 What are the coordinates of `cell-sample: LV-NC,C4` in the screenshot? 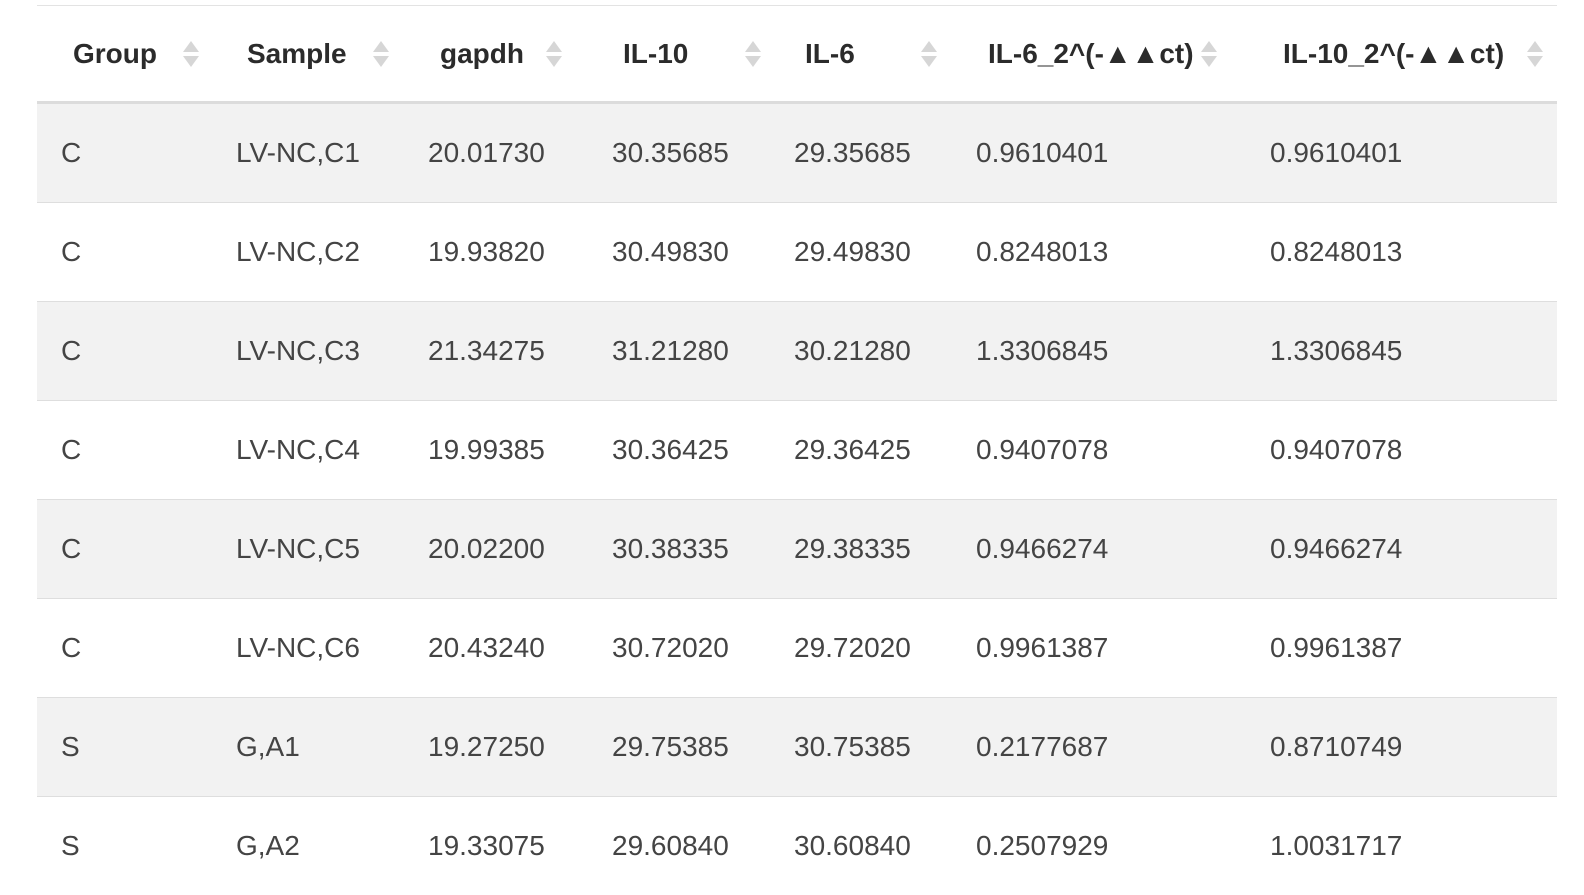 It's located at (312, 450).